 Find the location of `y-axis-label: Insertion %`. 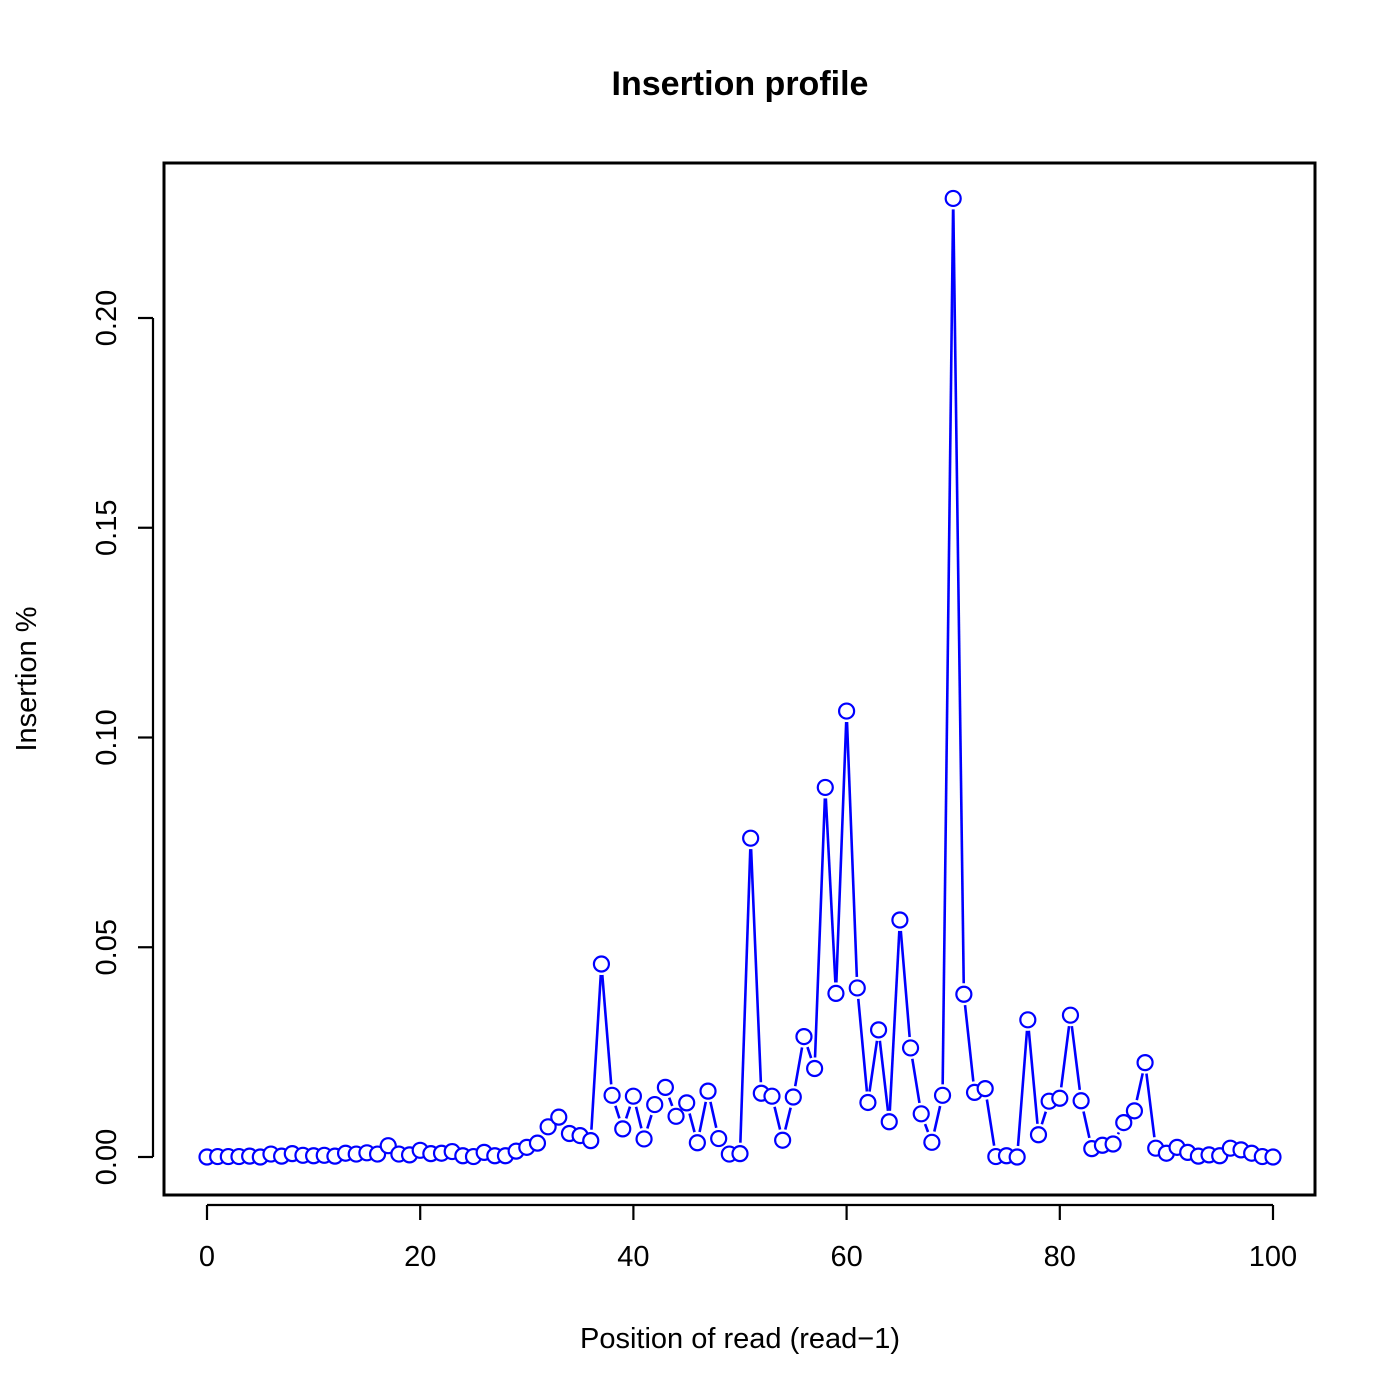

y-axis-label: Insertion % is located at coordinates (27, 678).